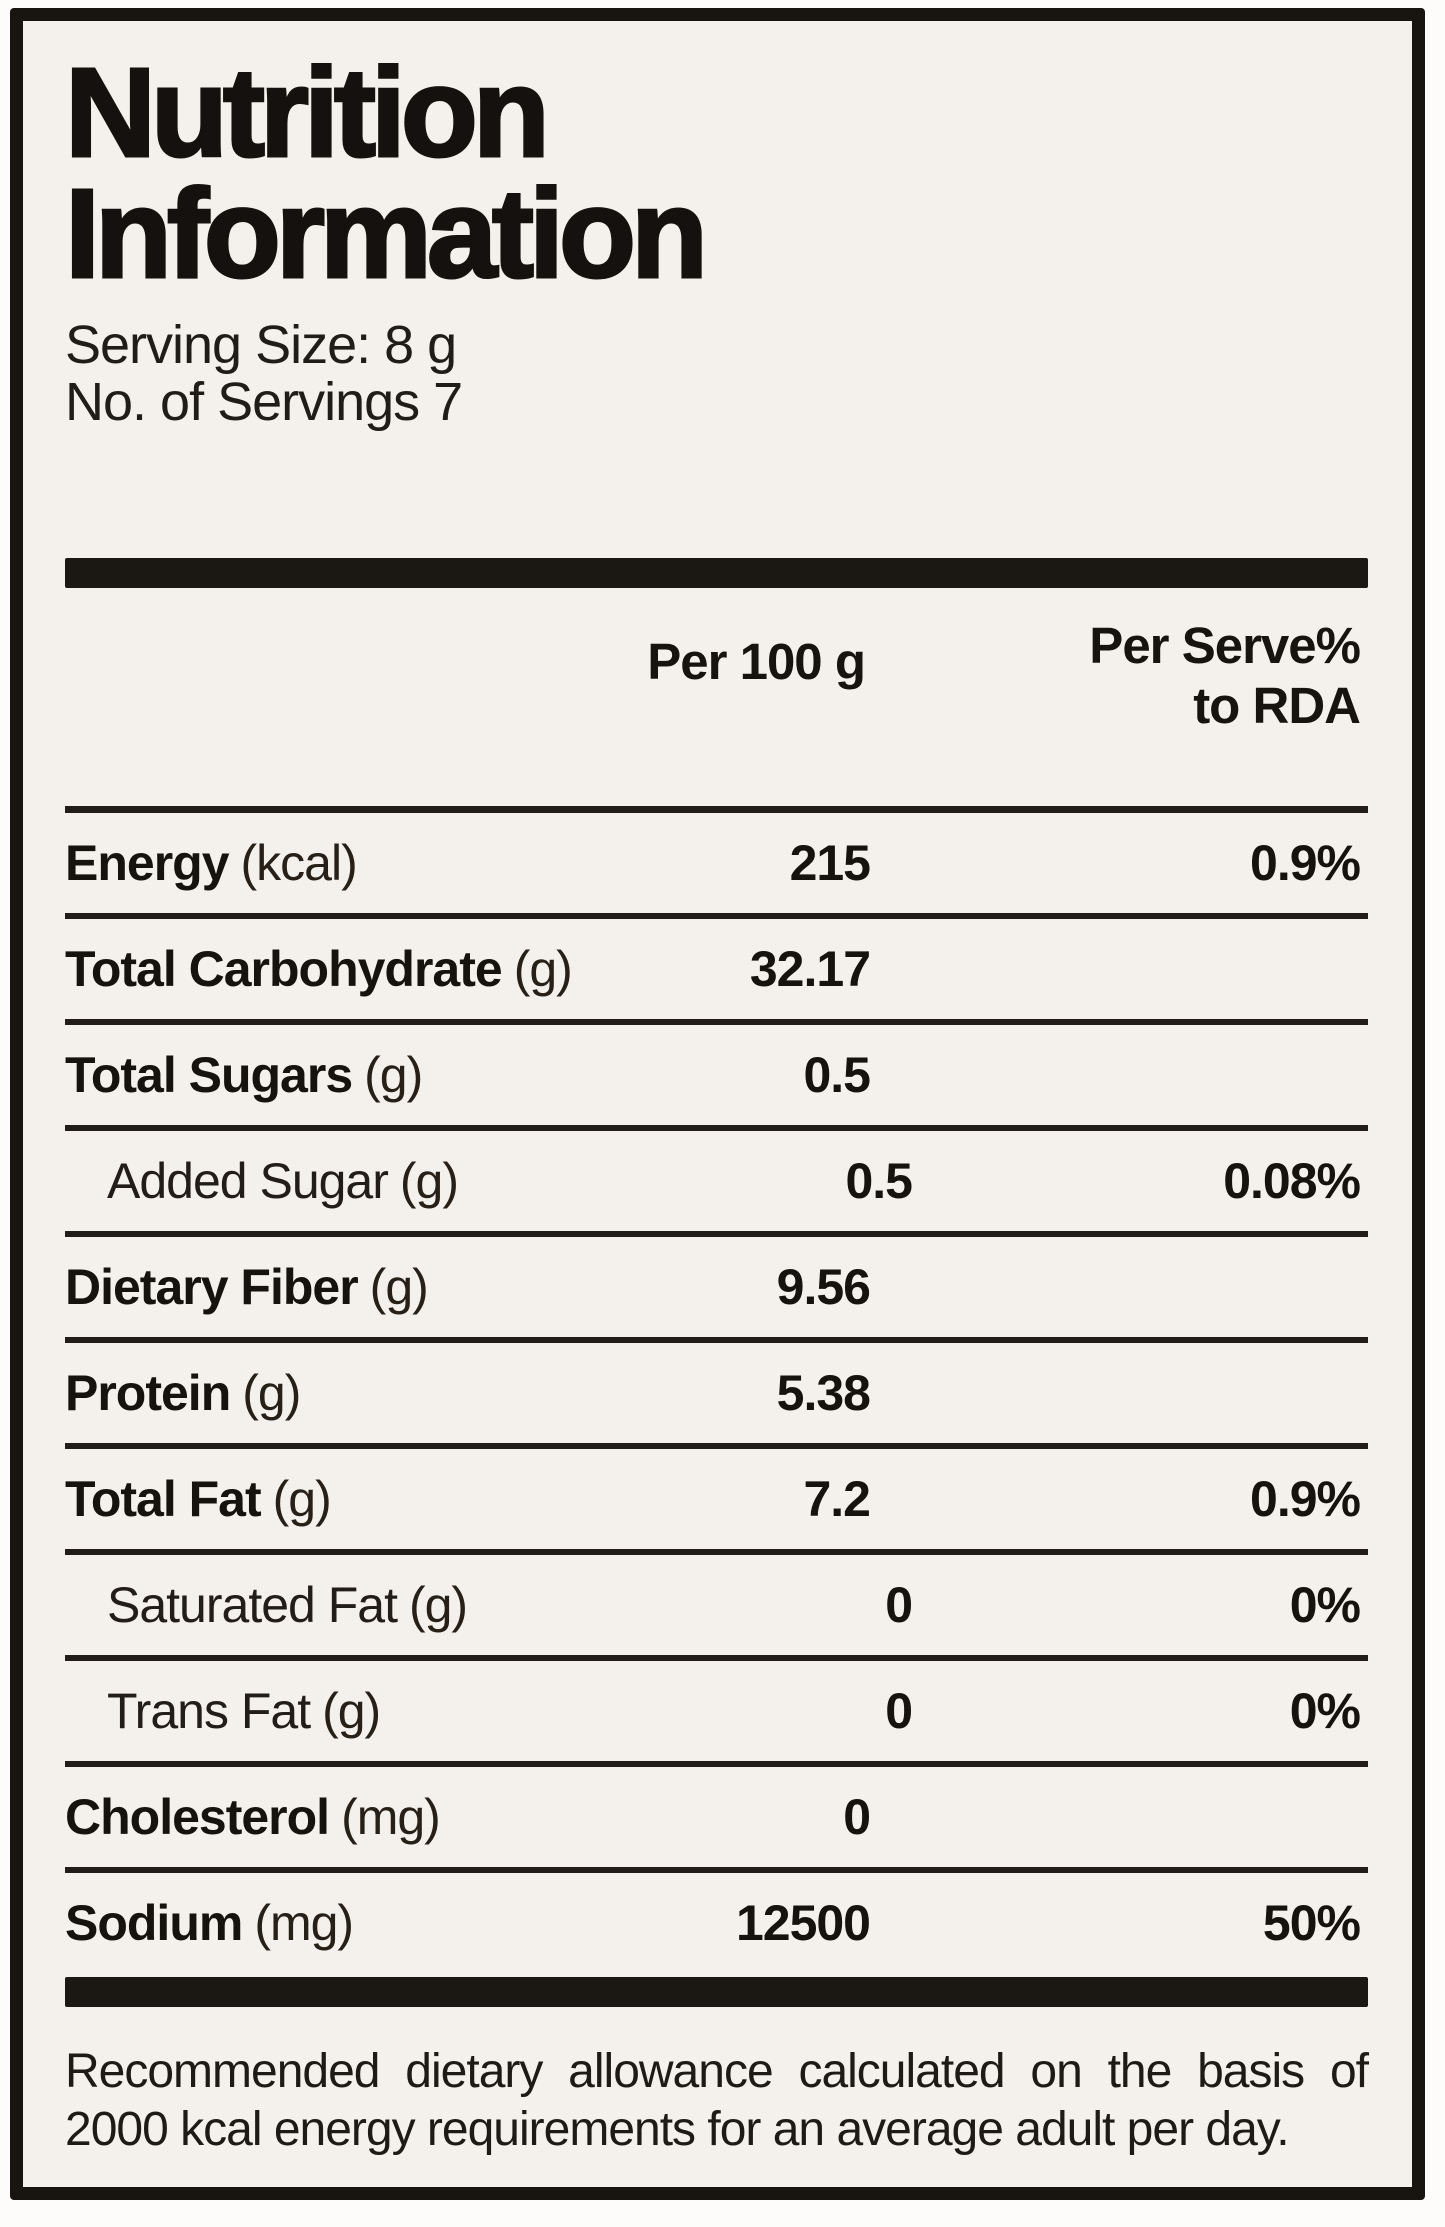  What do you see at coordinates (248, 1181) in the screenshot?
I see `row-name: Added Sugar` at bounding box center [248, 1181].